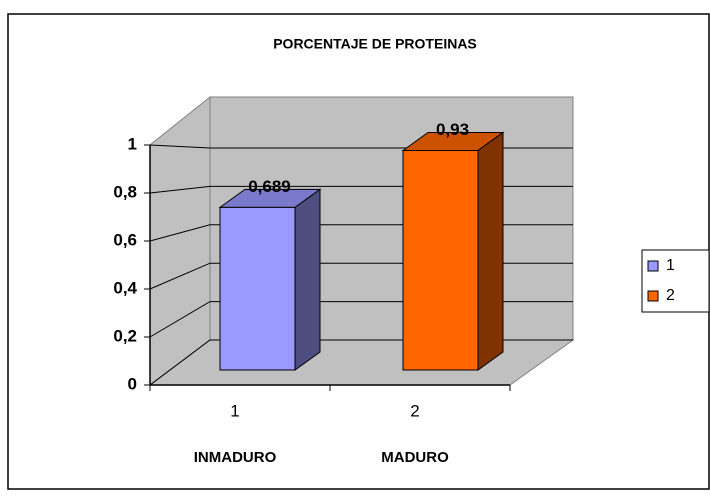 The height and width of the screenshot is (496, 710). What do you see at coordinates (361, 362) in the screenshot?
I see `floor` at bounding box center [361, 362].